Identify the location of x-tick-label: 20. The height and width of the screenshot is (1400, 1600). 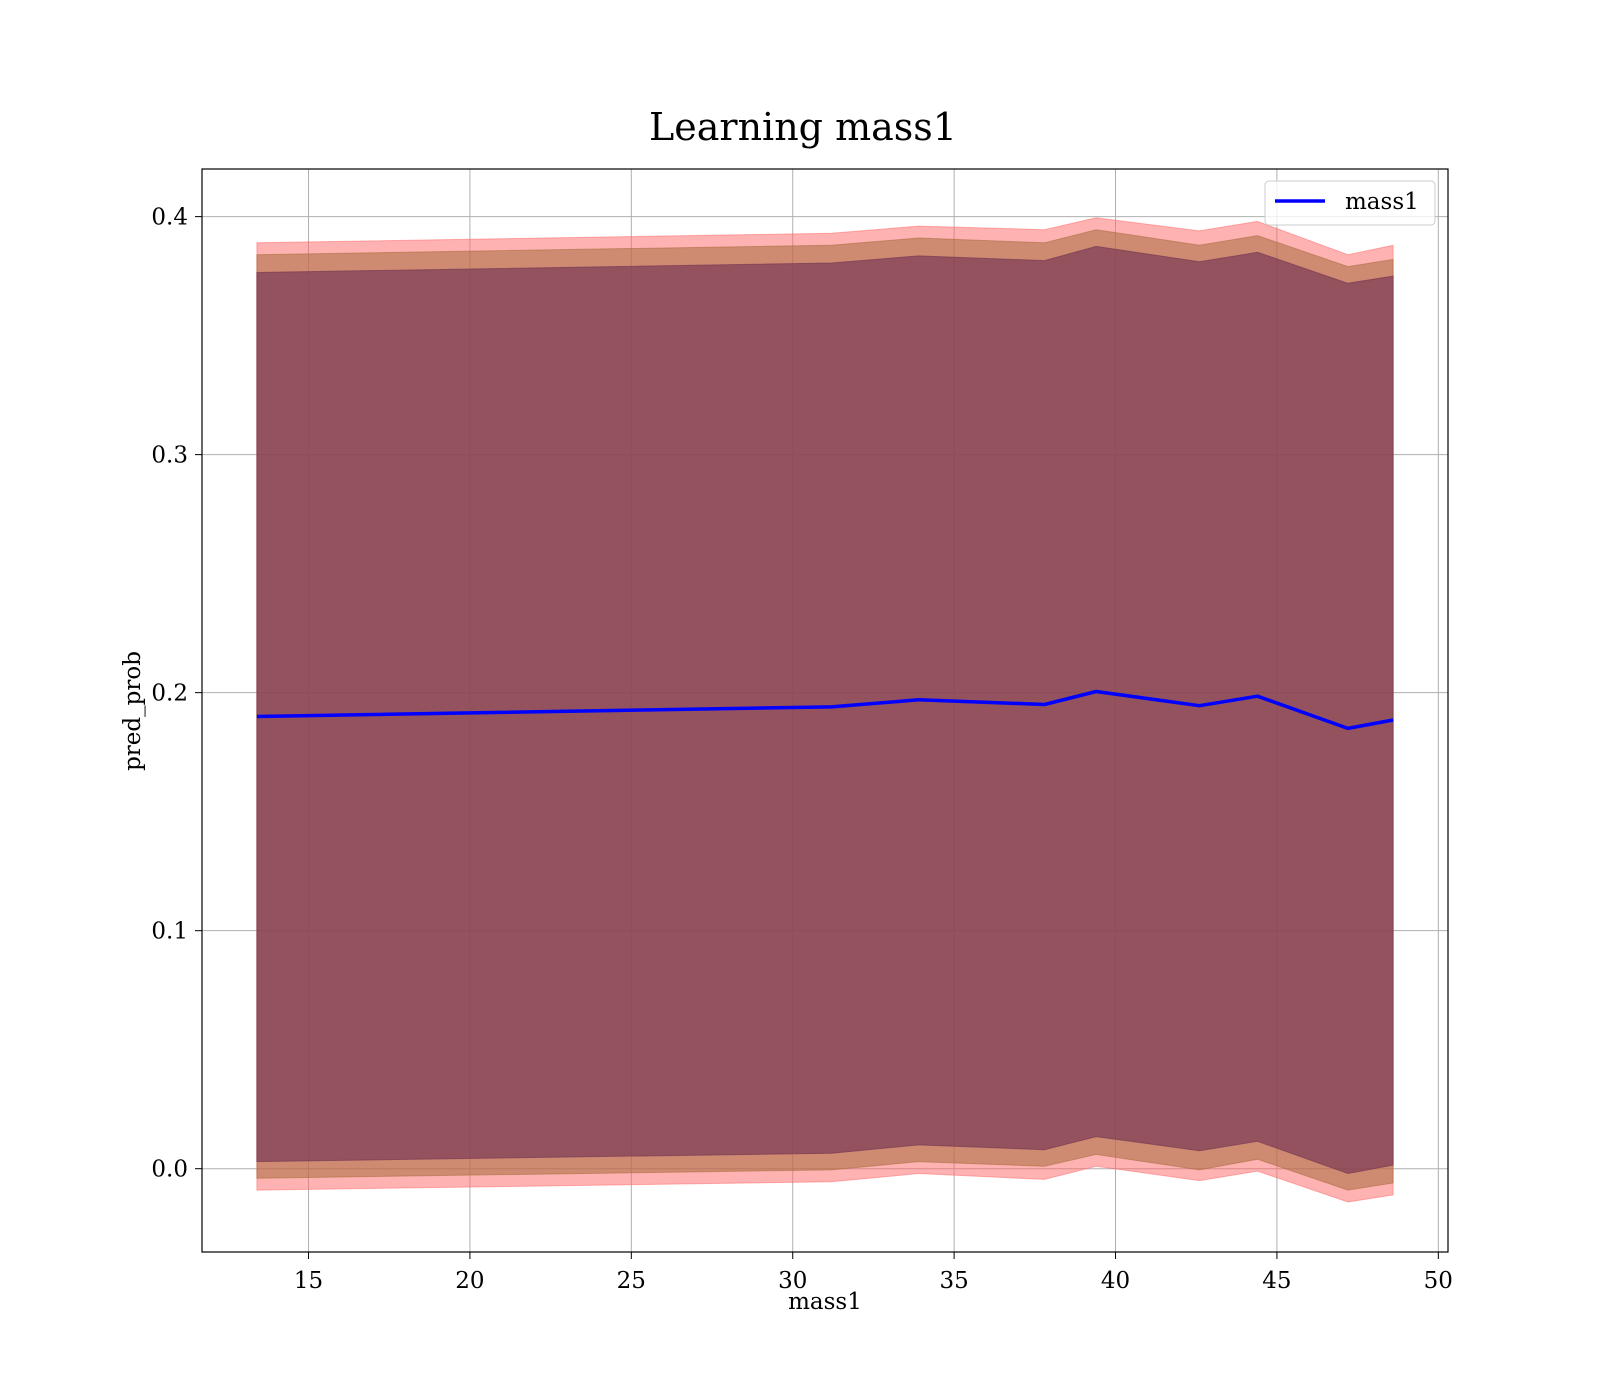
(469, 1281).